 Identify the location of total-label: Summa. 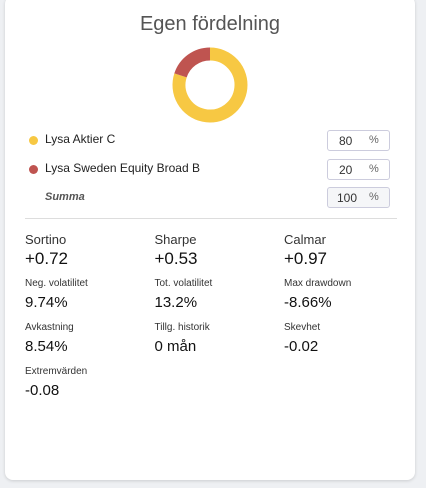
(65, 197).